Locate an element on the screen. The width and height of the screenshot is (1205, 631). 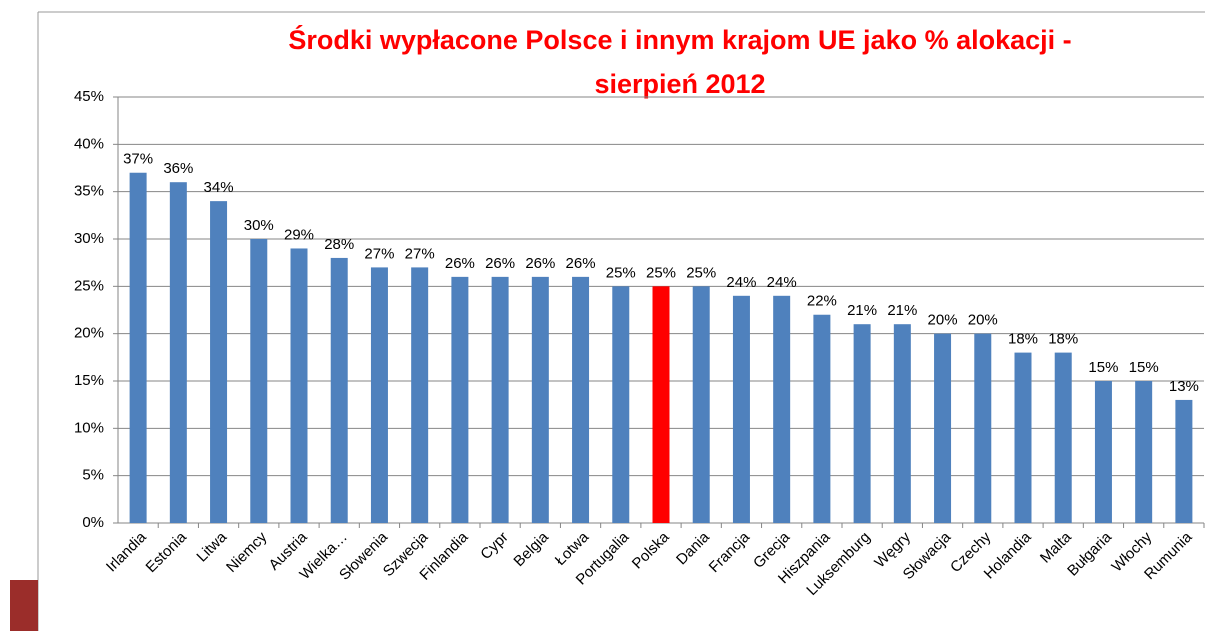
data-label: 34% is located at coordinates (219, 187).